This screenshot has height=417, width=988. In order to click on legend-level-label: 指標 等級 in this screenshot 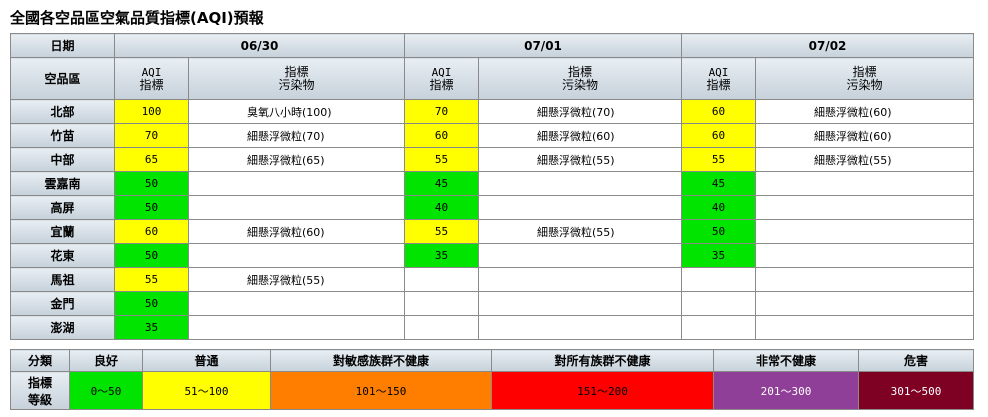, I will do `click(40, 390)`.